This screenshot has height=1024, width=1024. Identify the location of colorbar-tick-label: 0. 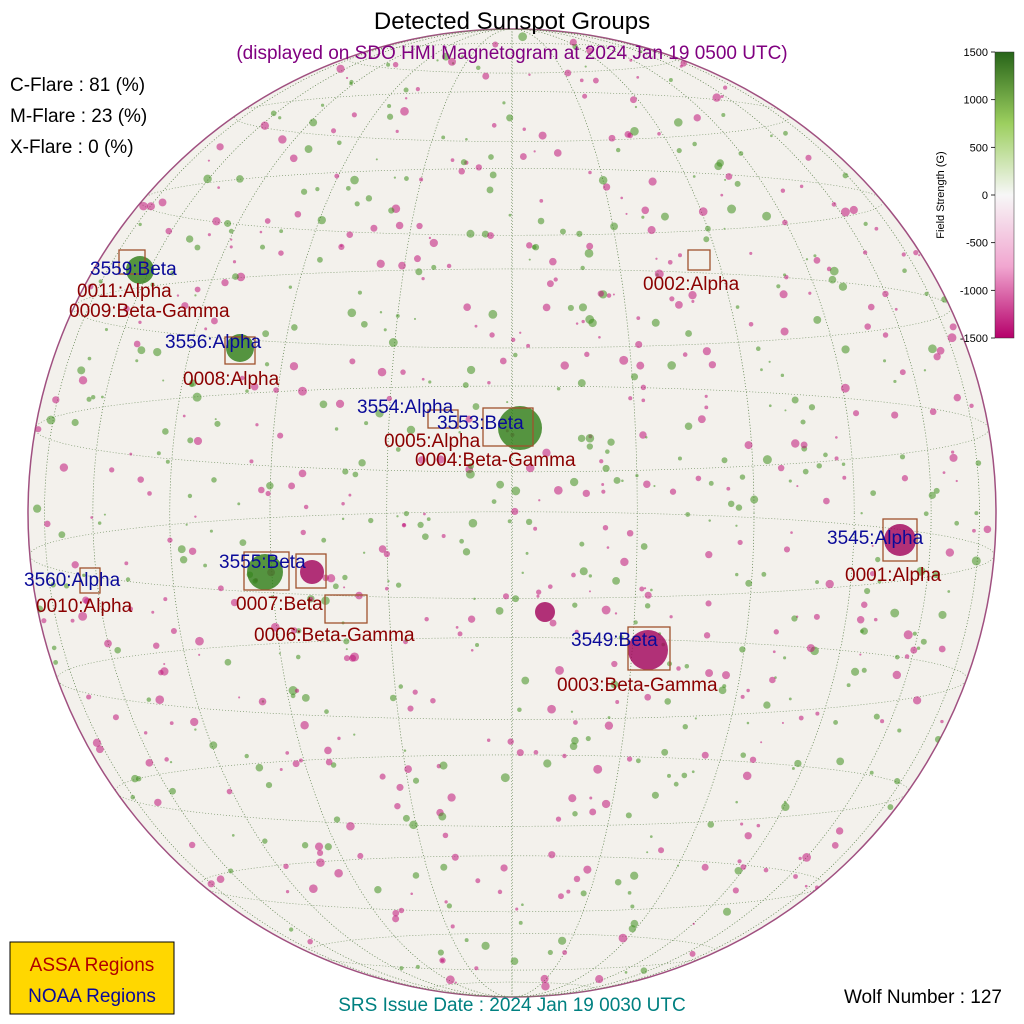
(985, 196).